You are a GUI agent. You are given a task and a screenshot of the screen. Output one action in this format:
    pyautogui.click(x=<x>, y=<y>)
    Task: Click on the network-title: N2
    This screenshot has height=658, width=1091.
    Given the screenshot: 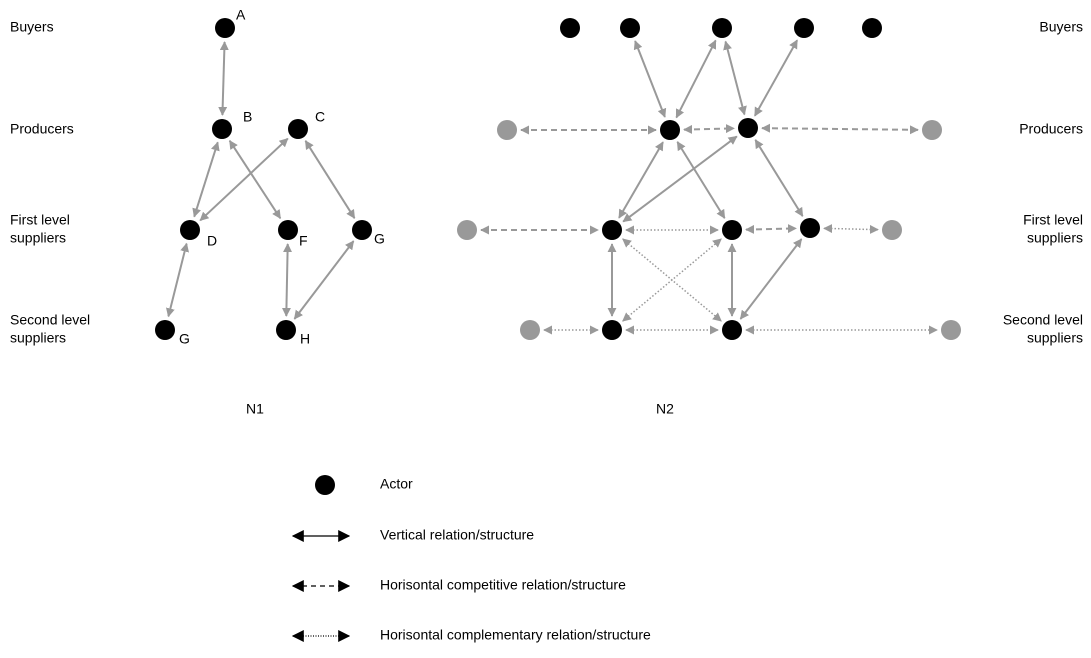 What is the action you would take?
    pyautogui.click(x=665, y=409)
    